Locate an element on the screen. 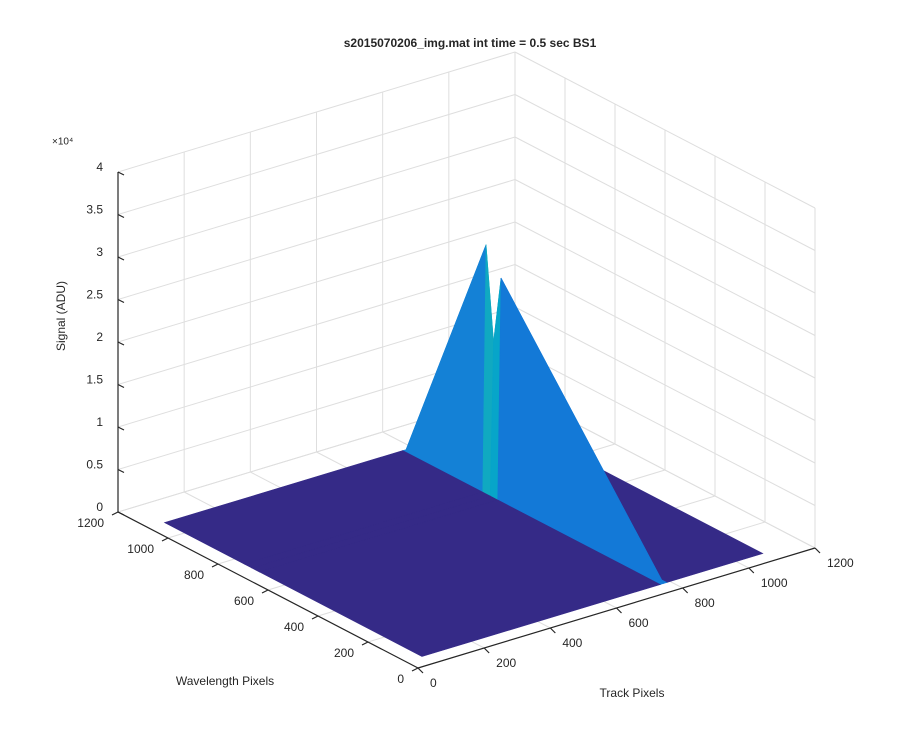 The image size is (900, 750). y-tick-label: 0 is located at coordinates (400, 679).